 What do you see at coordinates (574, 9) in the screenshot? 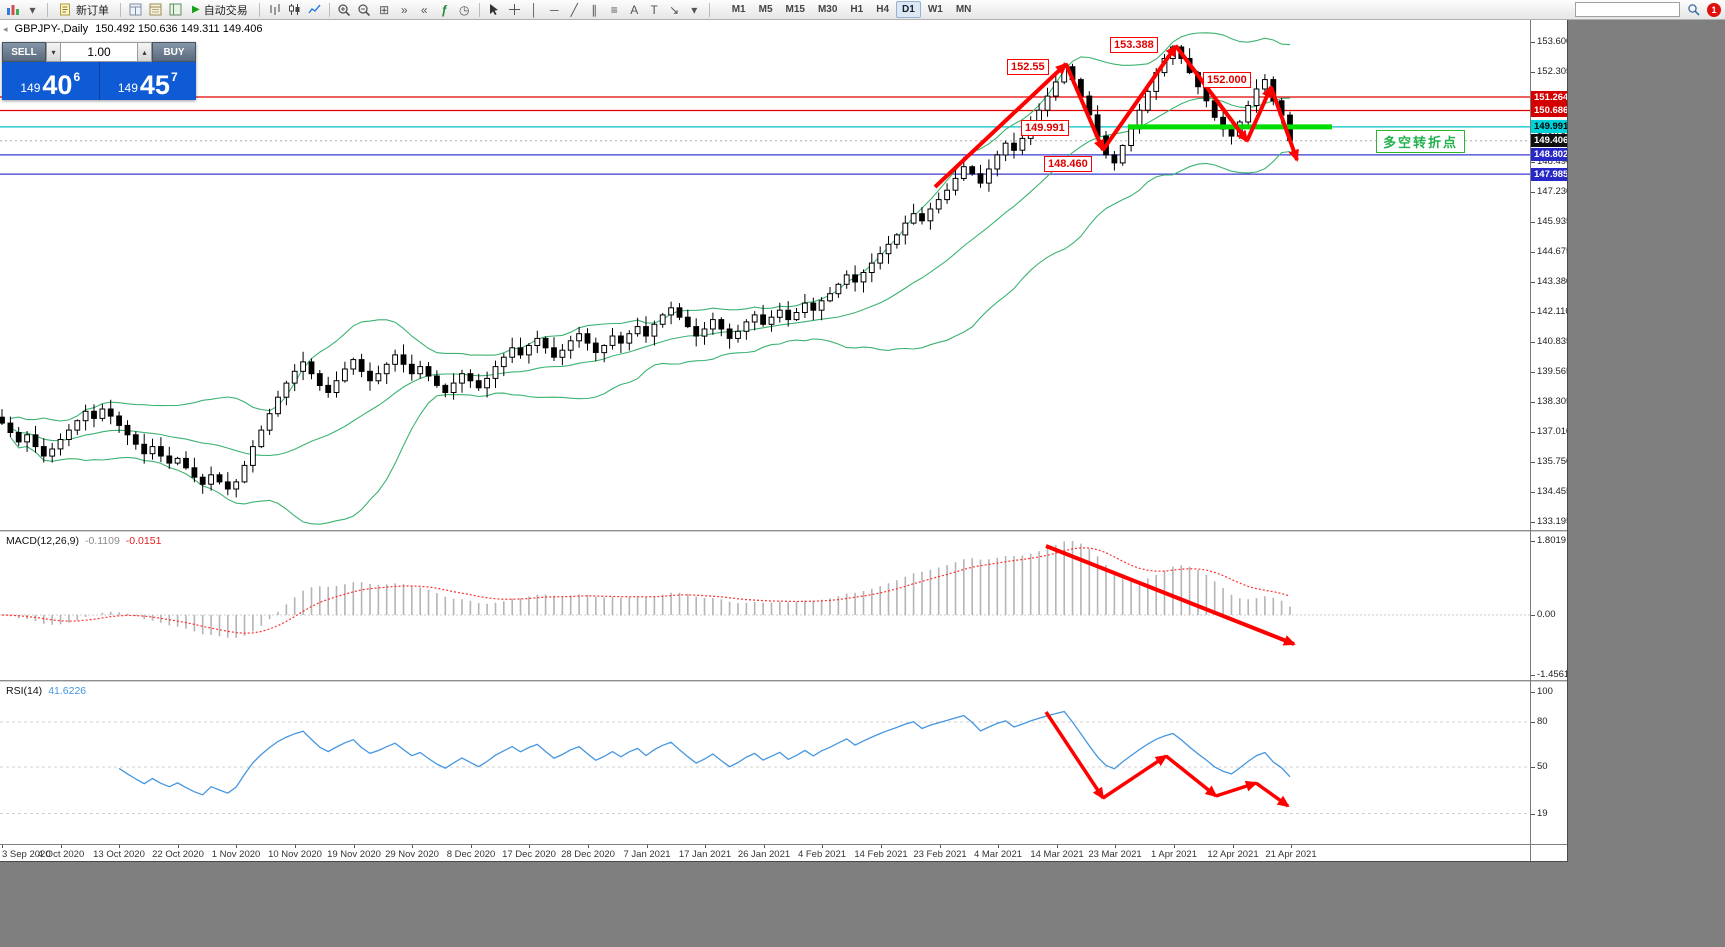
I see `trendline-tool-icon: ╱` at bounding box center [574, 9].